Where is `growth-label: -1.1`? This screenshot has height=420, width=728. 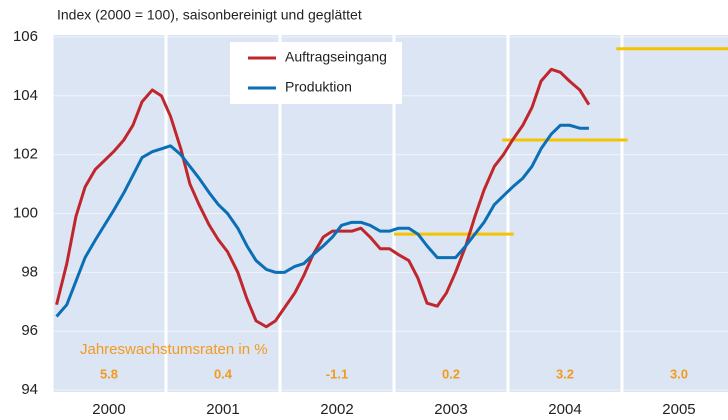 growth-label: -1.1 is located at coordinates (337, 373).